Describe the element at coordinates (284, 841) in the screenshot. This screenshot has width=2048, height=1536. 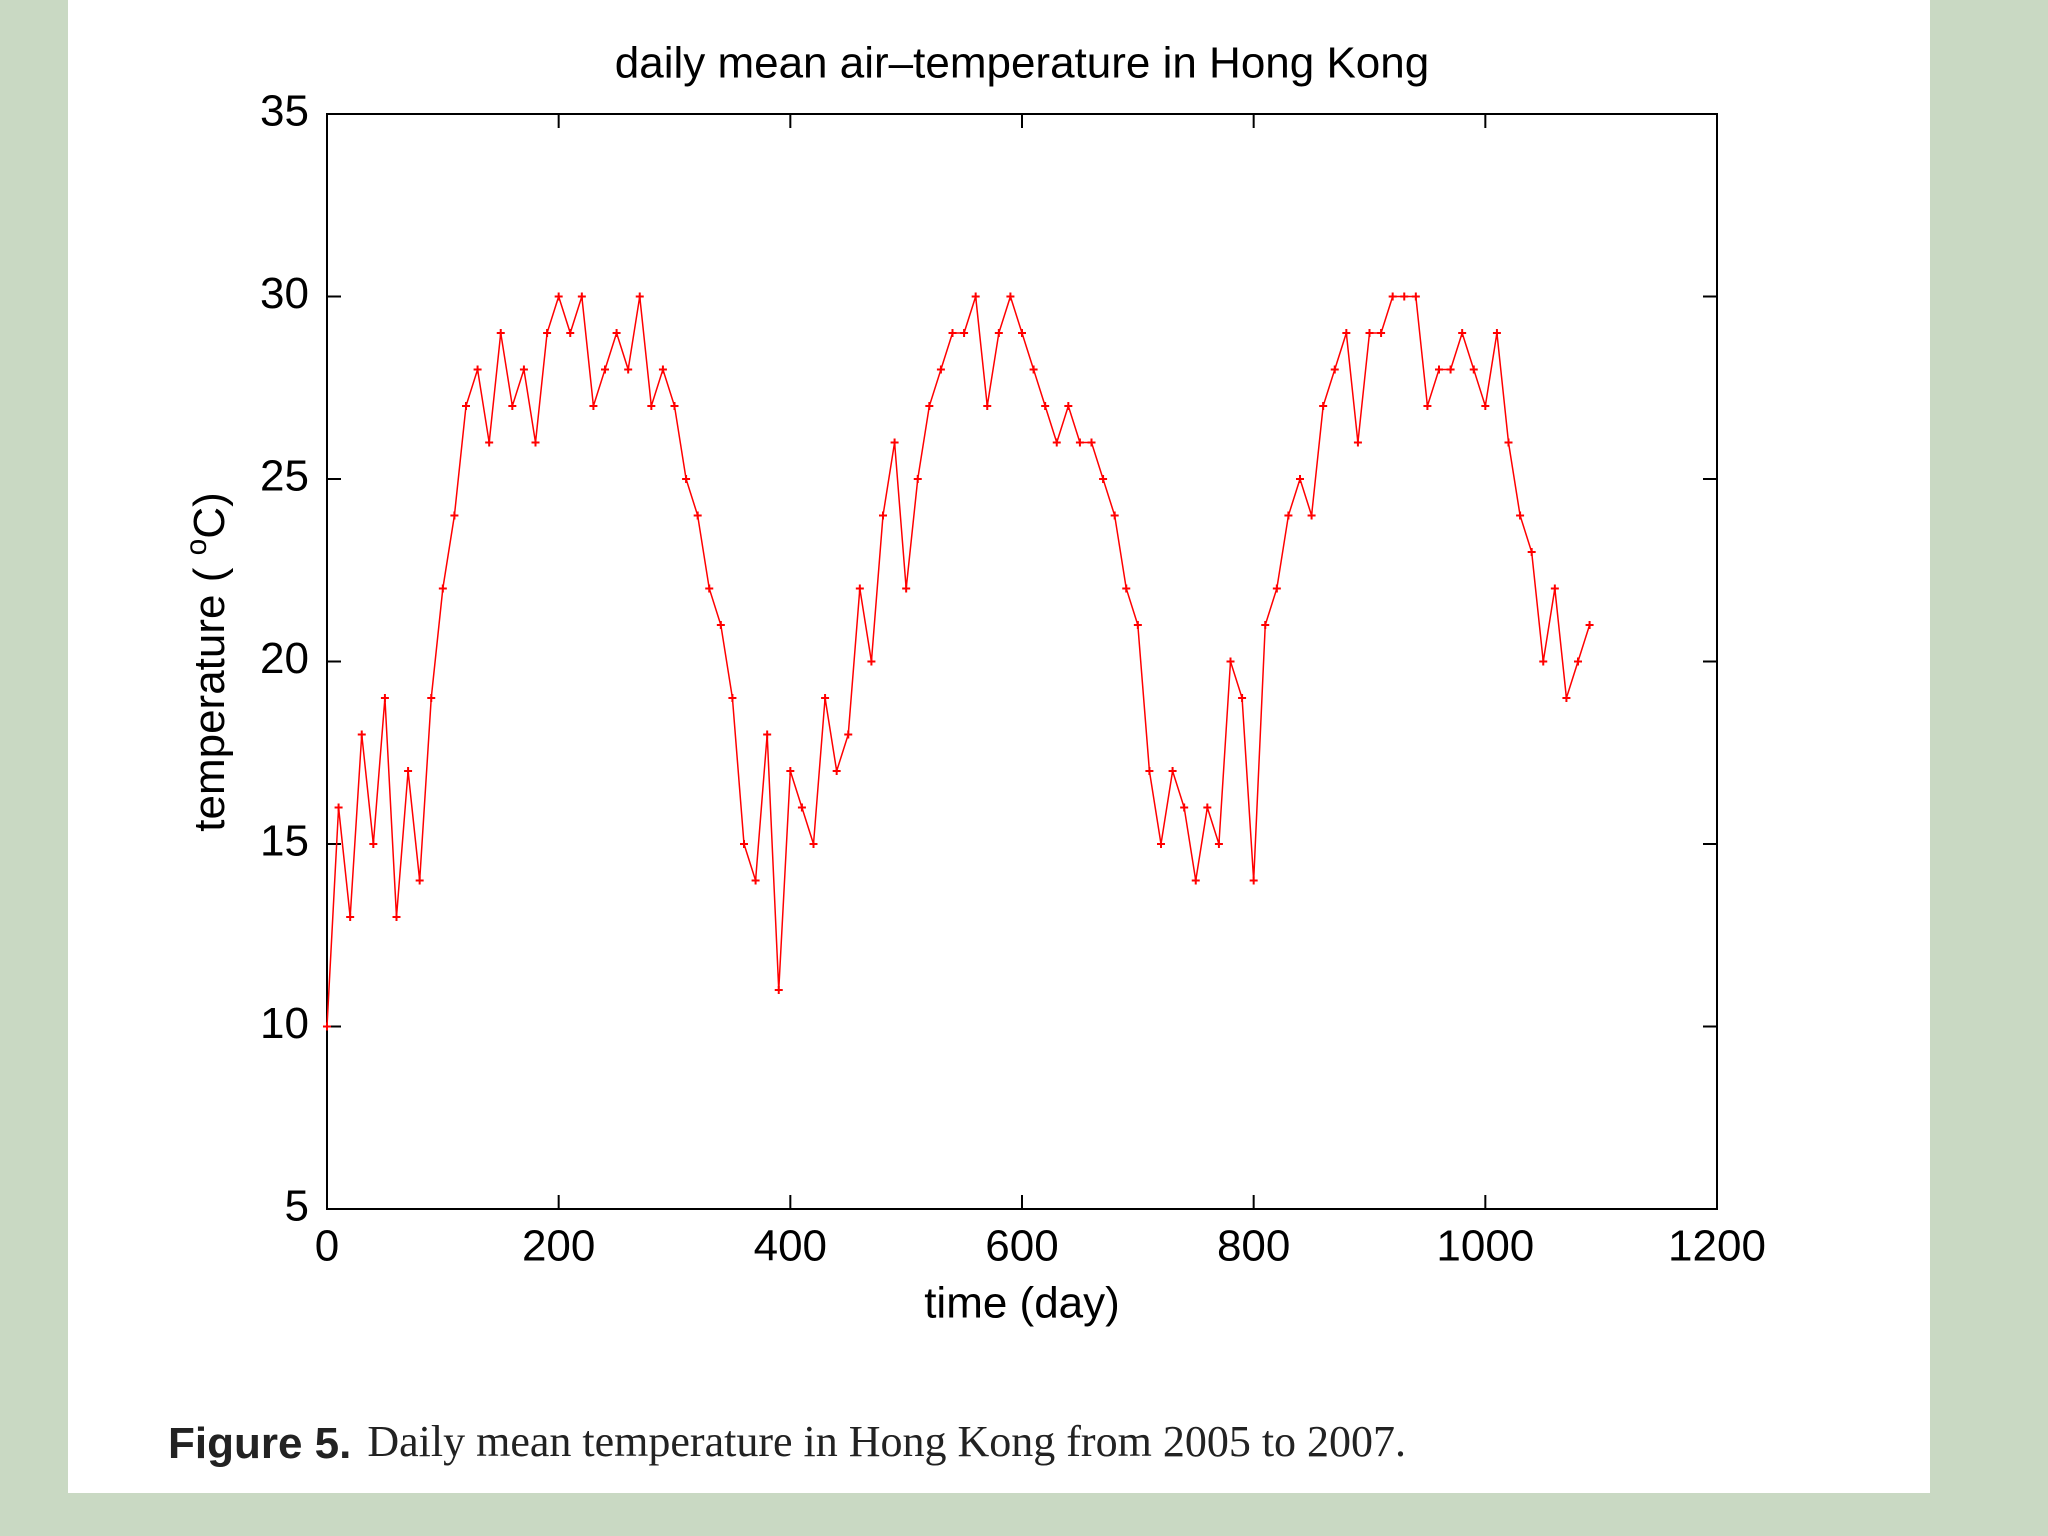
I see `y-tick-label: 15` at that location.